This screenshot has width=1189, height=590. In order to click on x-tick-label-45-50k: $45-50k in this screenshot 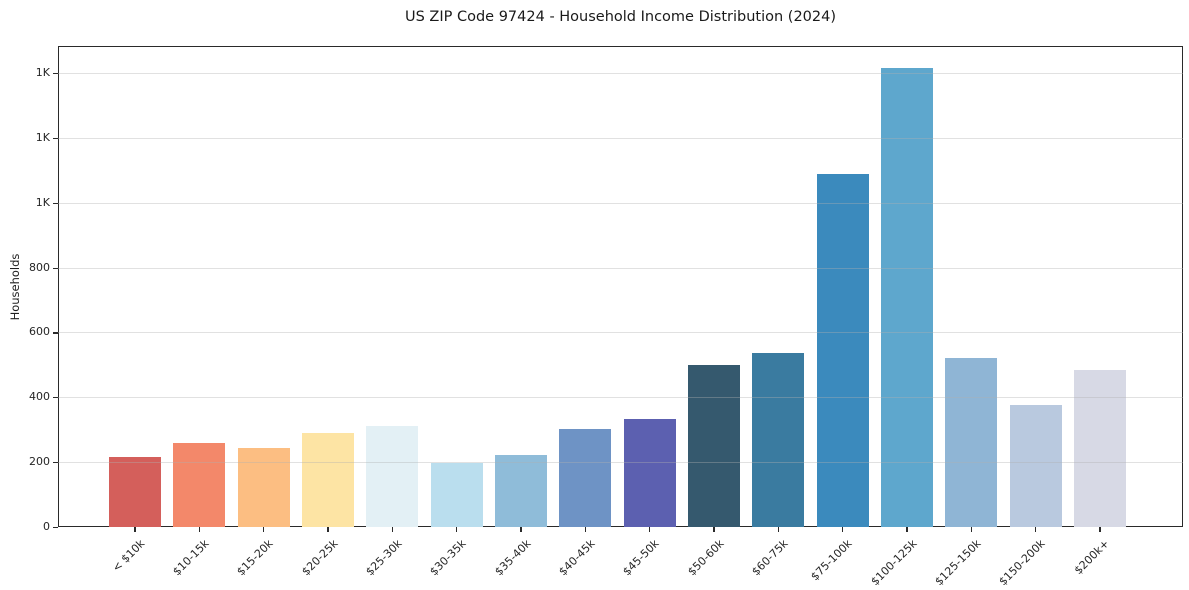, I will do `click(641, 558)`.